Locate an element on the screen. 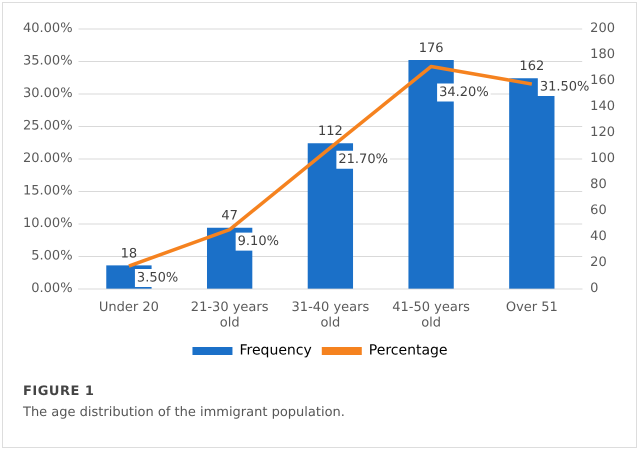 The height and width of the screenshot is (450, 639). legend-label: Frequency is located at coordinates (275, 350).